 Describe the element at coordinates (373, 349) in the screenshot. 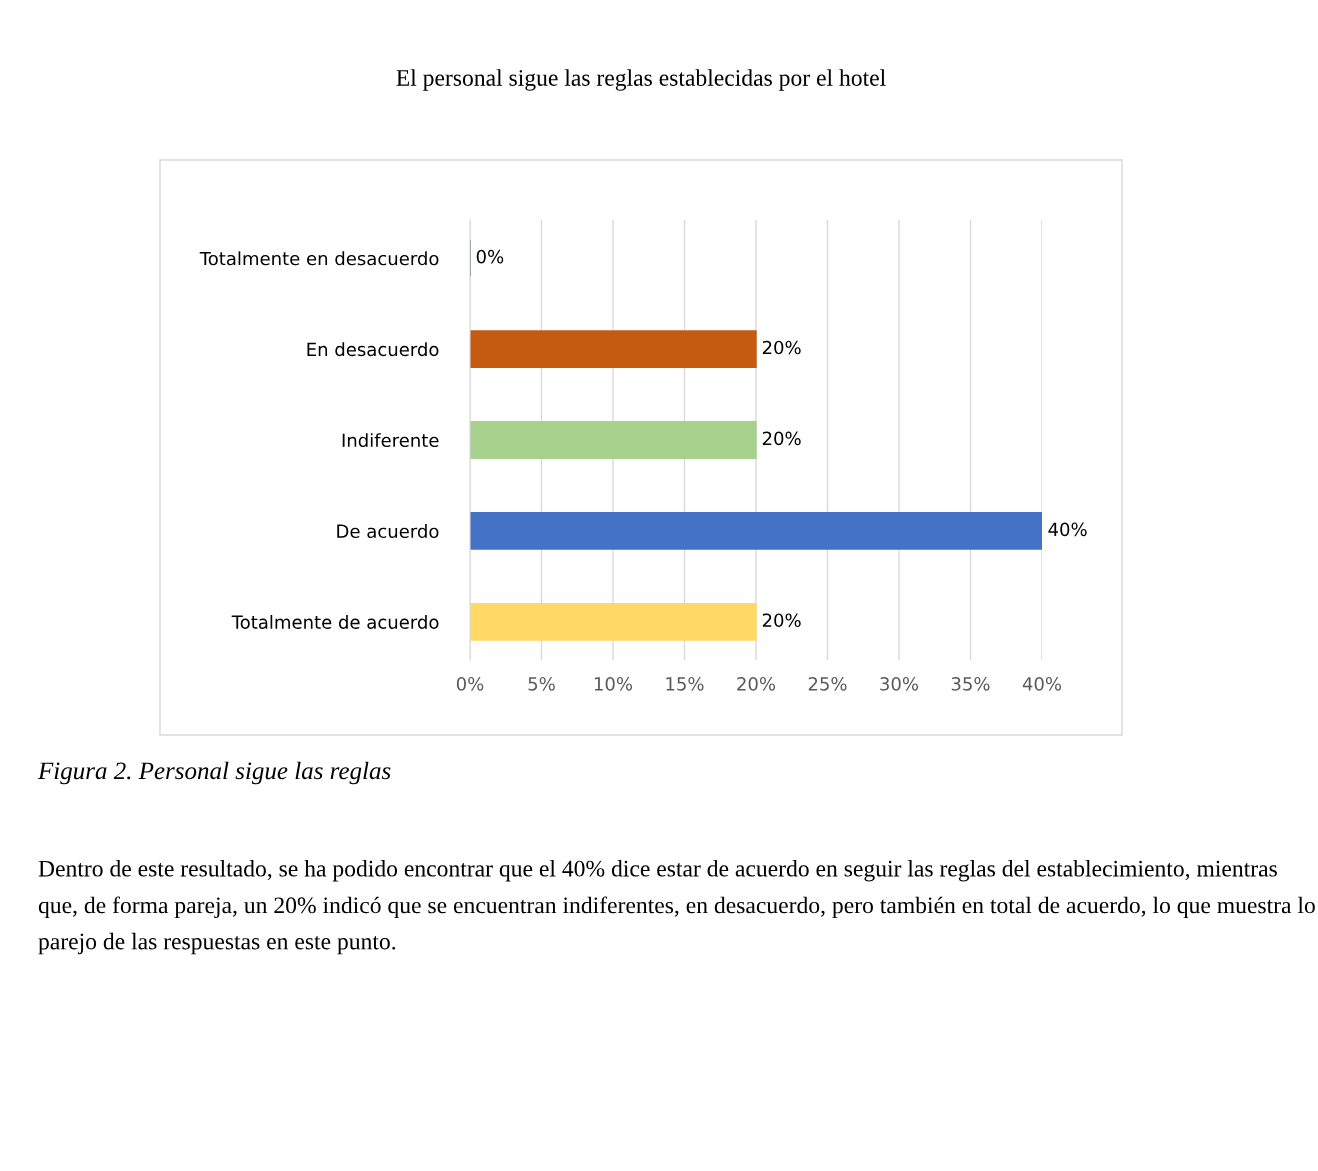

I see `y-tick-label: En desacuerdo` at that location.